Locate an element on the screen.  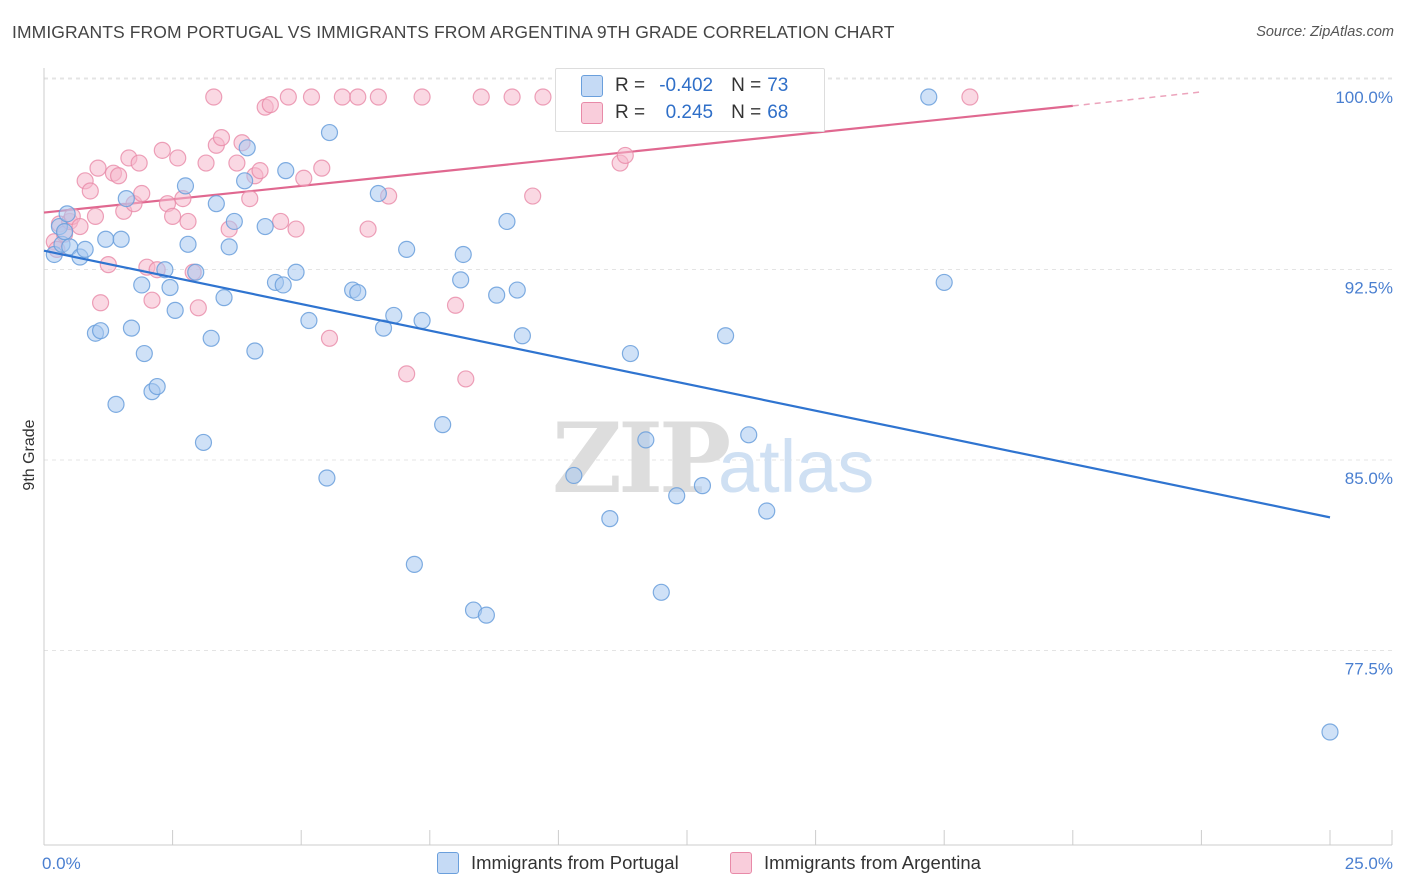
legend-item-portugal: Immigrants from Portugal is located at coordinates (558, 863).